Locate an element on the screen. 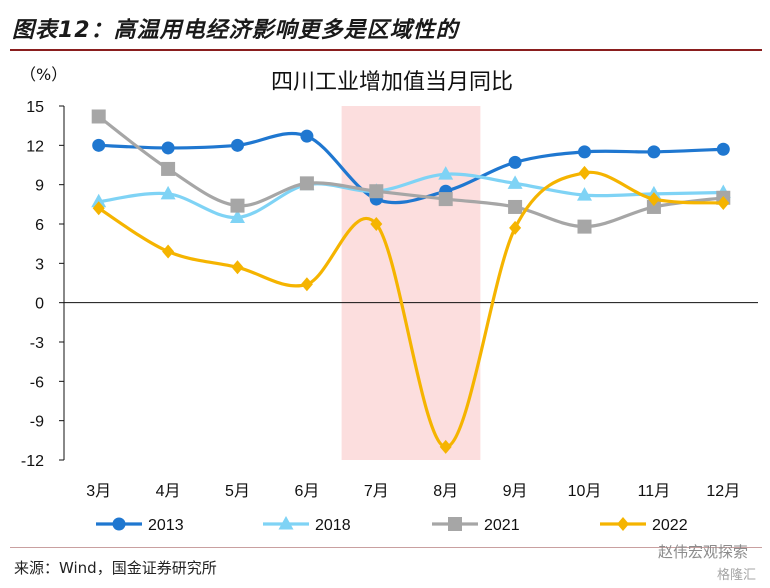 The height and width of the screenshot is (588, 770). title-rule is located at coordinates (386, 50).